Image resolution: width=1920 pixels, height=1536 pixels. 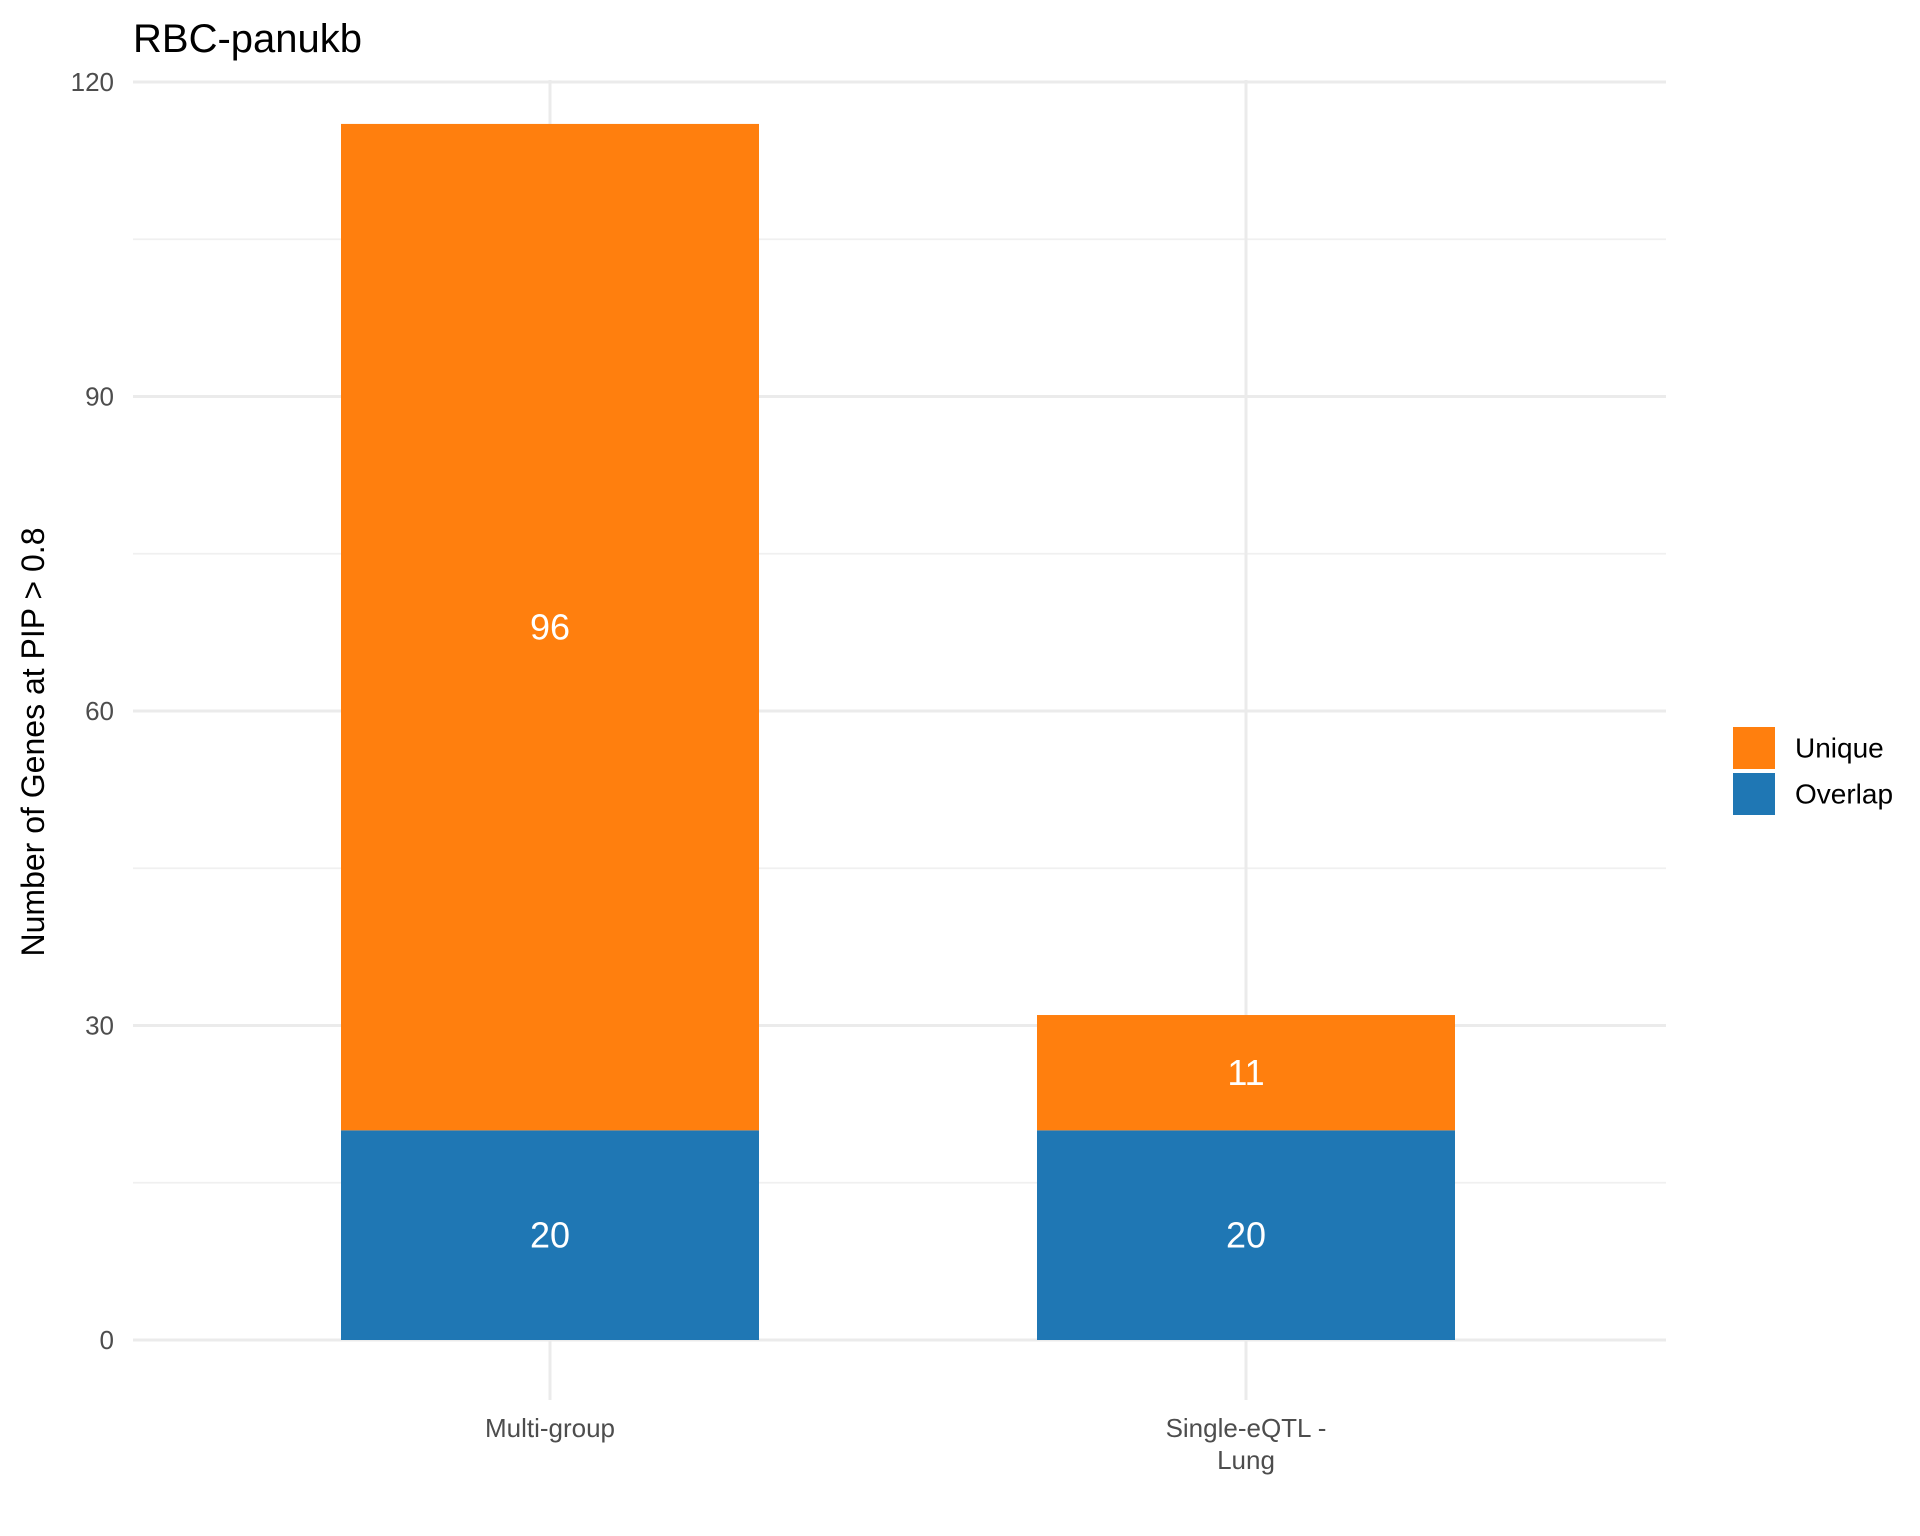 I want to click on y-axis-title: Number of Genes at PIP > 0.8, so click(x=33, y=742).